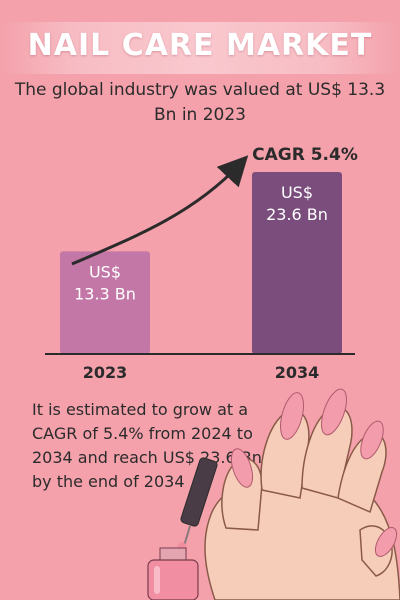 The image size is (400, 600). What do you see at coordinates (305, 155) in the screenshot?
I see `cagr-annotation: CAGR 5.4%` at bounding box center [305, 155].